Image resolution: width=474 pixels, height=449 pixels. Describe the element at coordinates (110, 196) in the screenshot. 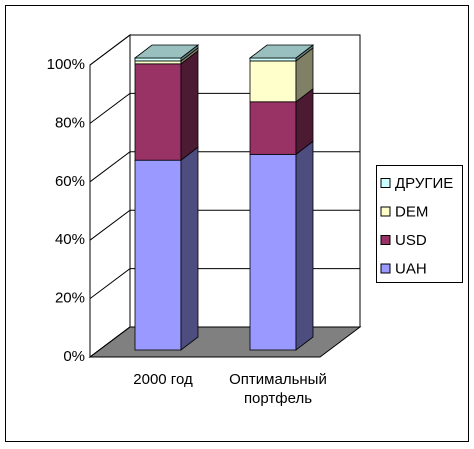

I see `side-wall` at that location.